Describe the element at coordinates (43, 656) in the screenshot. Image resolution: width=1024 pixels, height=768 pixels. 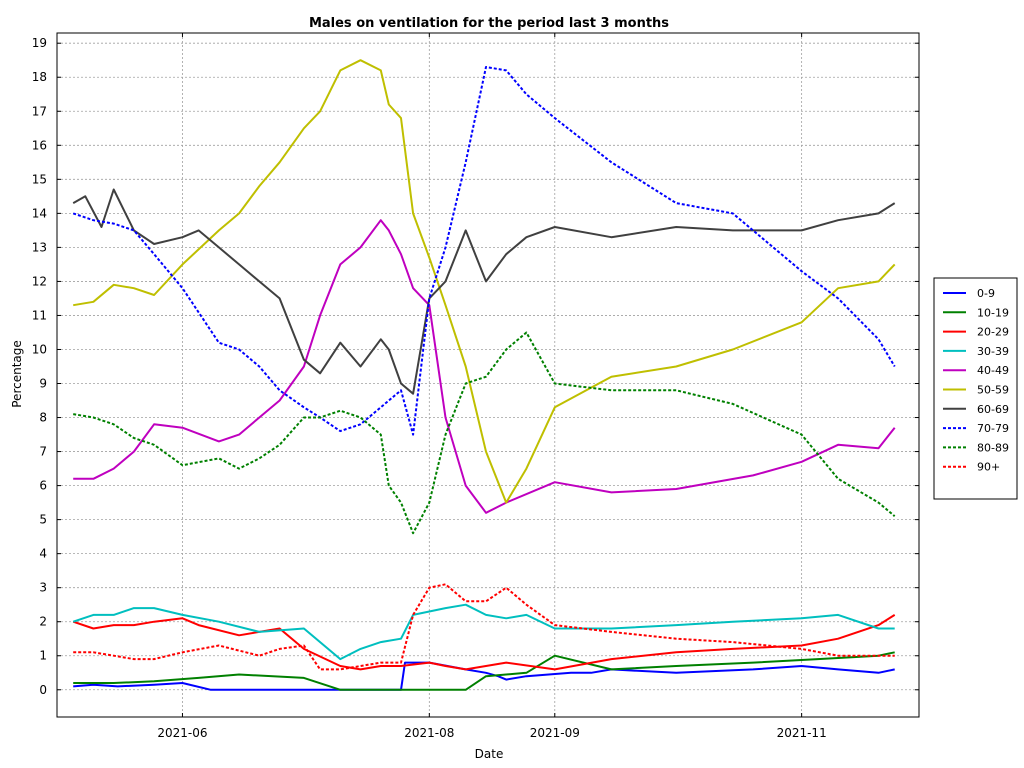
I see `y-tick-label: 1` at that location.